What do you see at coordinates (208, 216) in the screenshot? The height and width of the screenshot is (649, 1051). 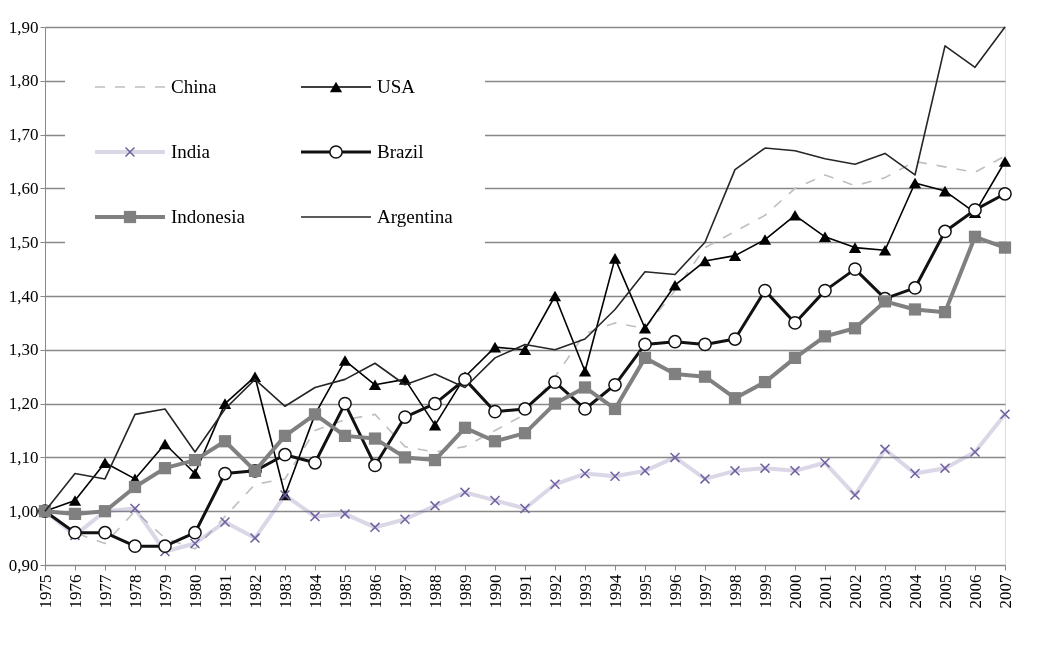 I see `legend-label: Indonesia` at bounding box center [208, 216].